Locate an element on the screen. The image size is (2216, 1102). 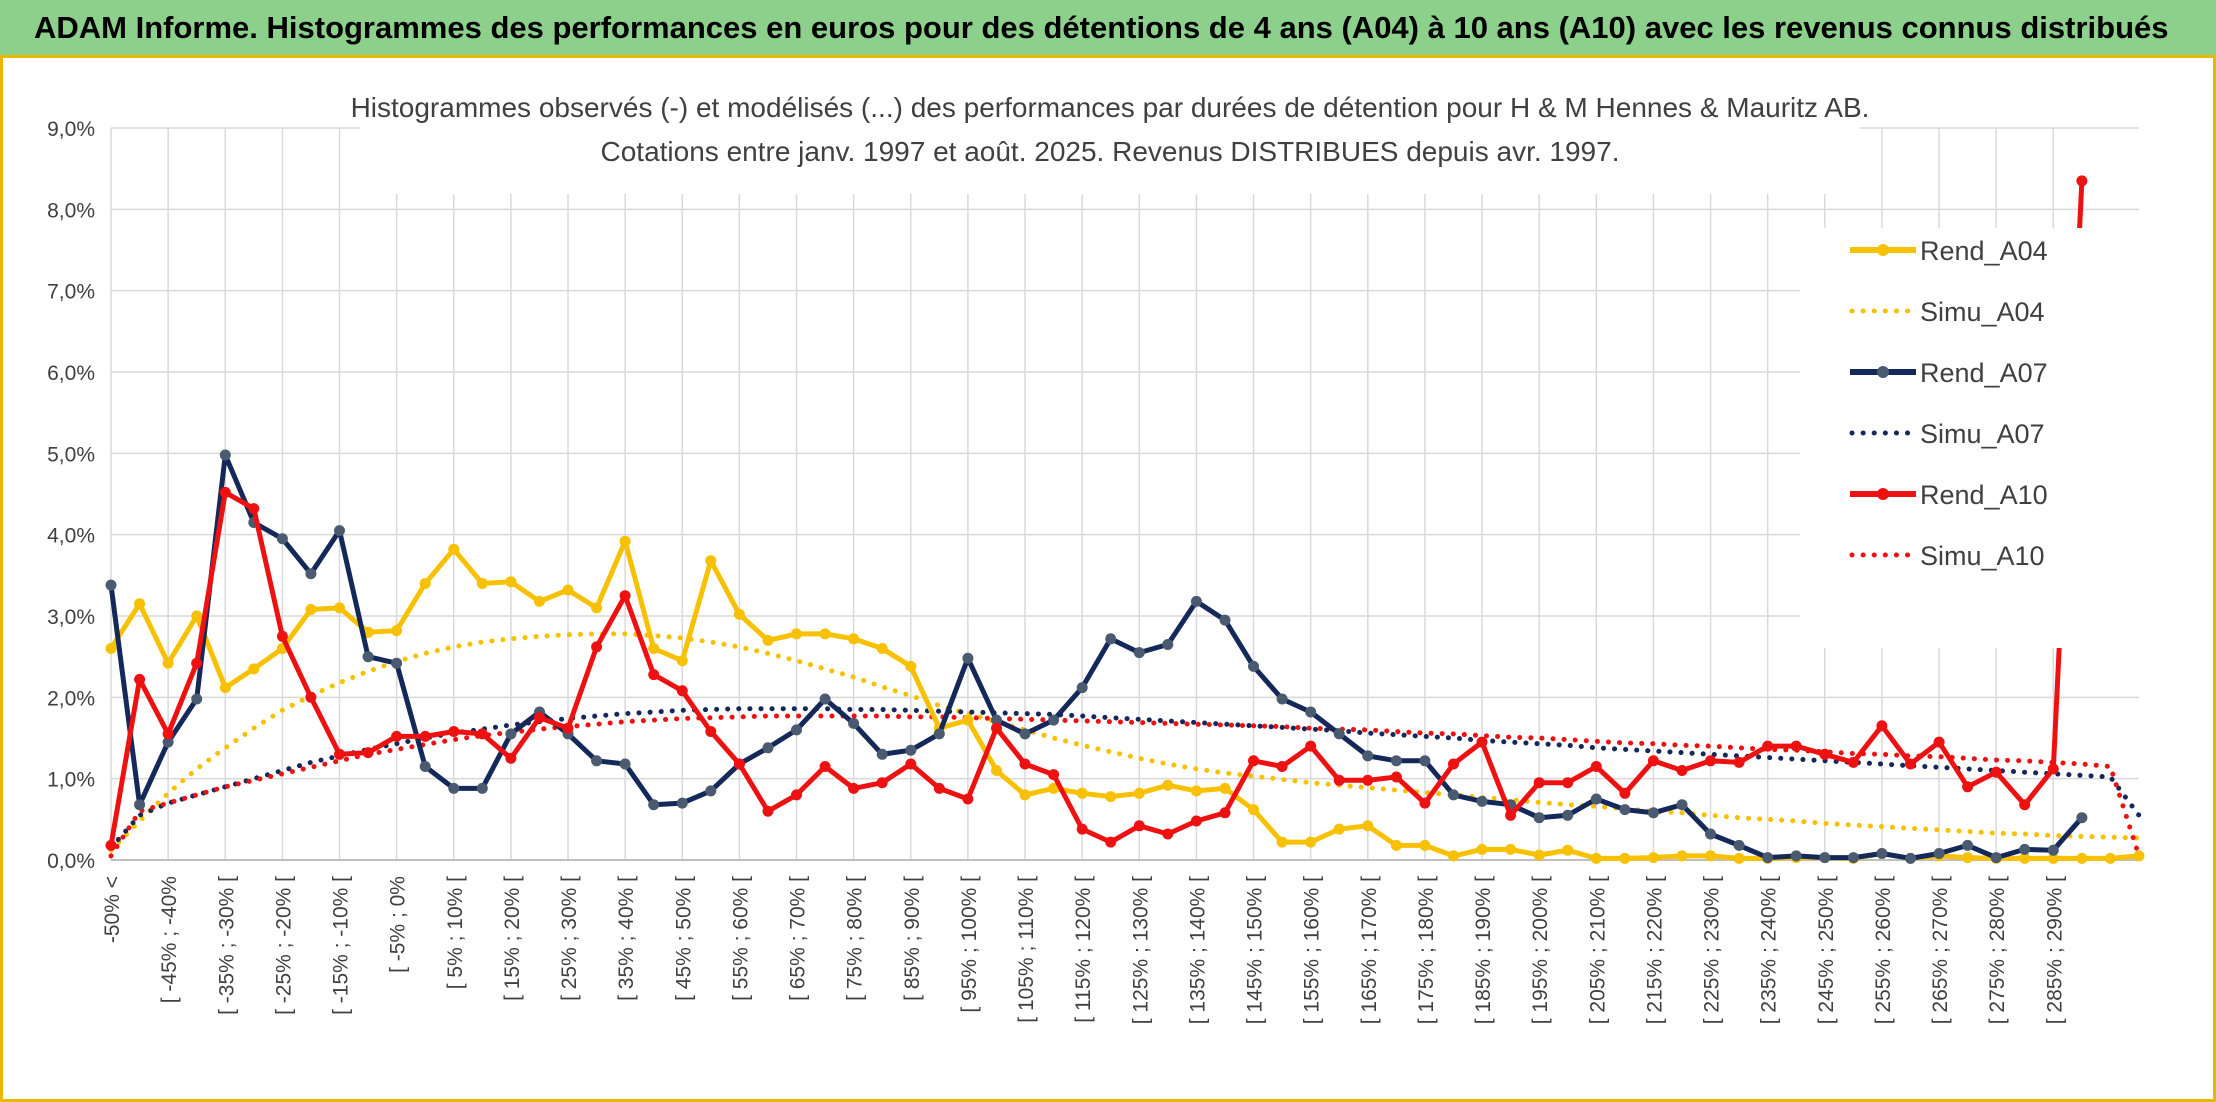
x-tick-label: [ 165% ; 170% [ is located at coordinates (1369, 950).